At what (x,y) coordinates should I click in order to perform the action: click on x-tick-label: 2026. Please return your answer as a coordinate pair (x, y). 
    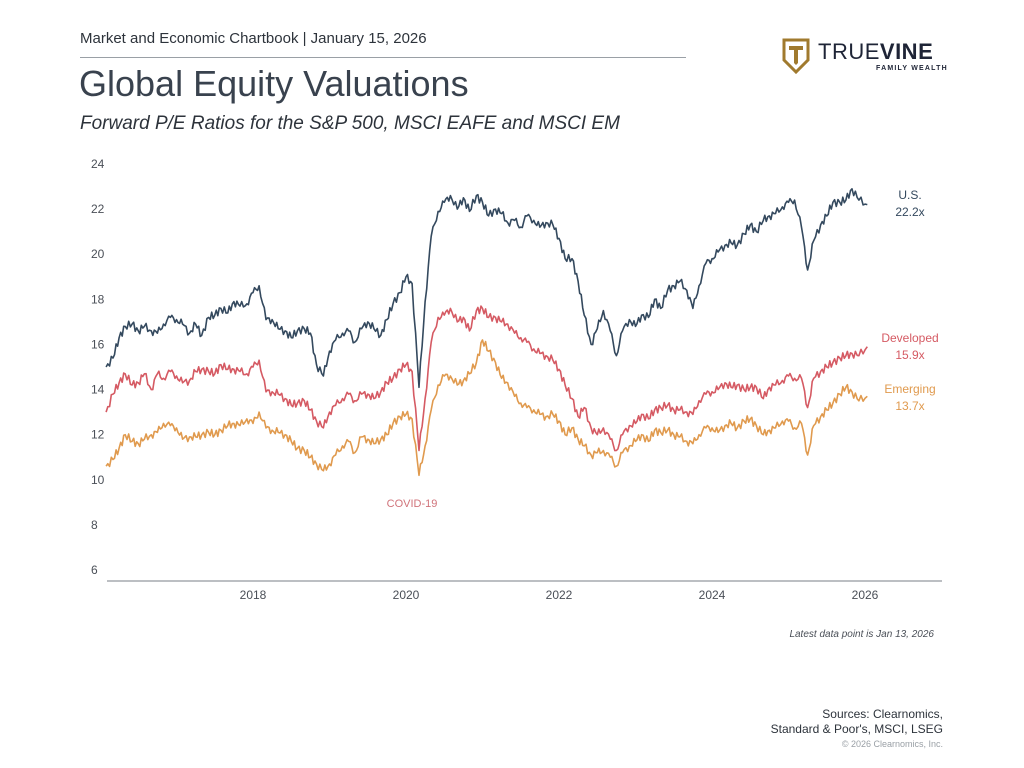
    Looking at the image, I should click on (865, 595).